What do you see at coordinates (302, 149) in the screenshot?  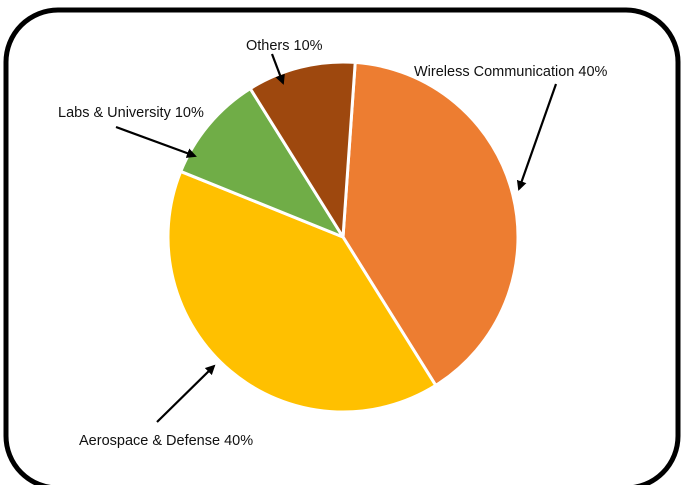 I see `pie-slice-others` at bounding box center [302, 149].